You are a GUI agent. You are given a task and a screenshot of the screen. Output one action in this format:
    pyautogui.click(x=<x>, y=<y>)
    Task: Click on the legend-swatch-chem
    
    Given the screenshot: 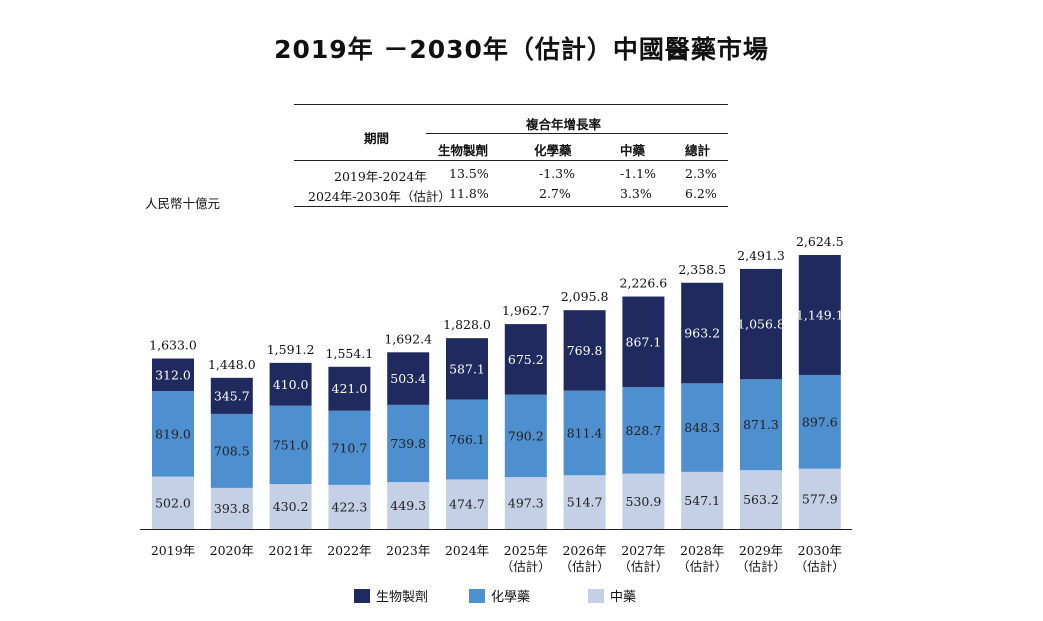 What is the action you would take?
    pyautogui.click(x=477, y=595)
    